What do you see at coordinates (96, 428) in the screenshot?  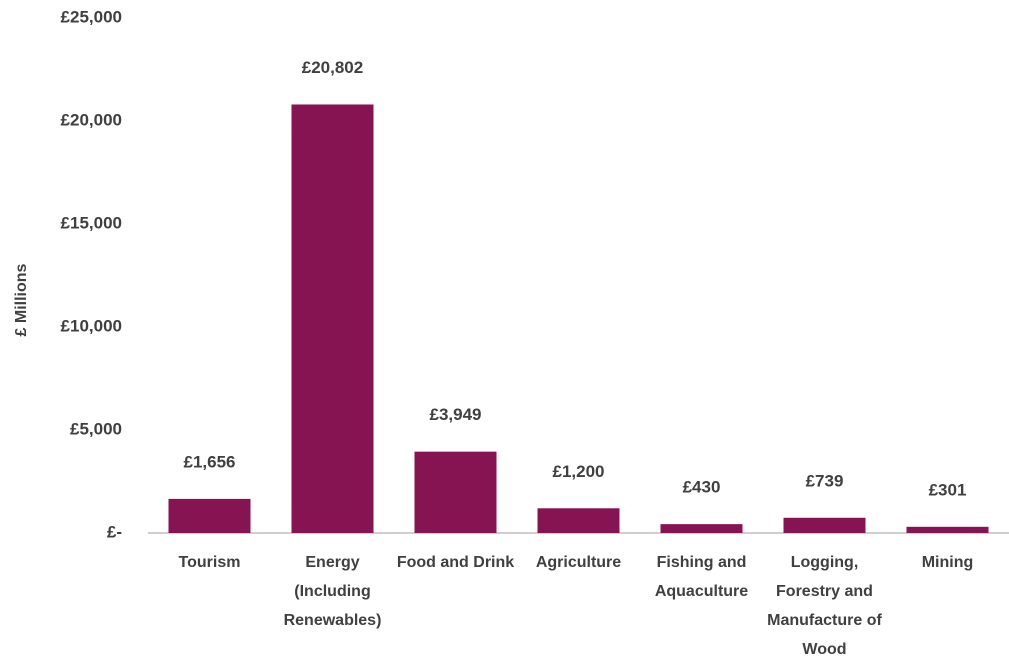 I see `y-tick-label: £5,000` at bounding box center [96, 428].